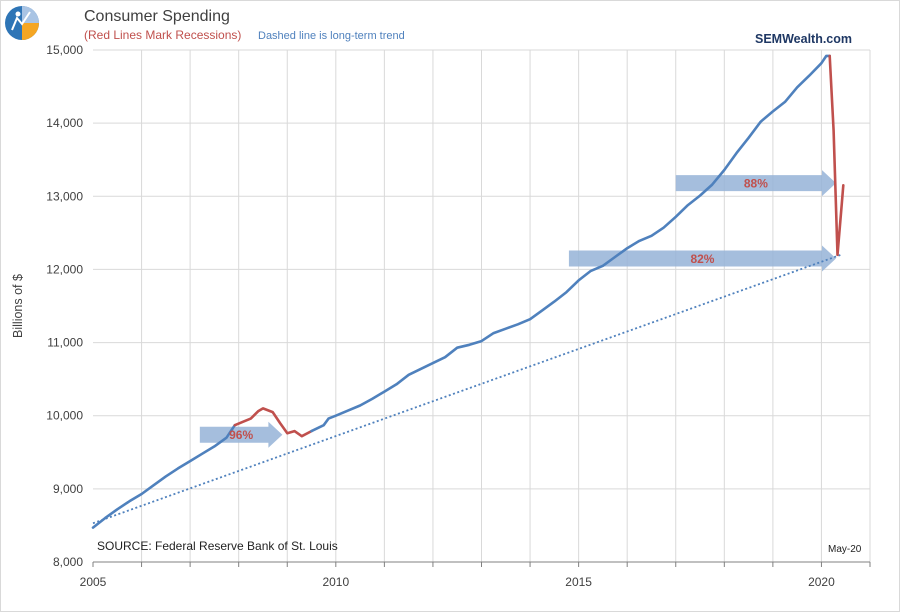  I want to click on chart-title: Consumer Spending, so click(157, 16).